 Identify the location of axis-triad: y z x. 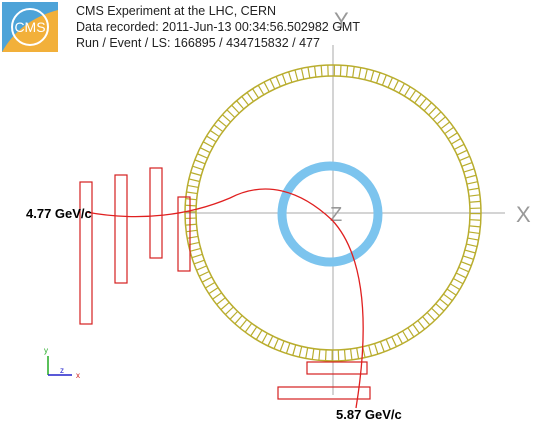
(62, 363).